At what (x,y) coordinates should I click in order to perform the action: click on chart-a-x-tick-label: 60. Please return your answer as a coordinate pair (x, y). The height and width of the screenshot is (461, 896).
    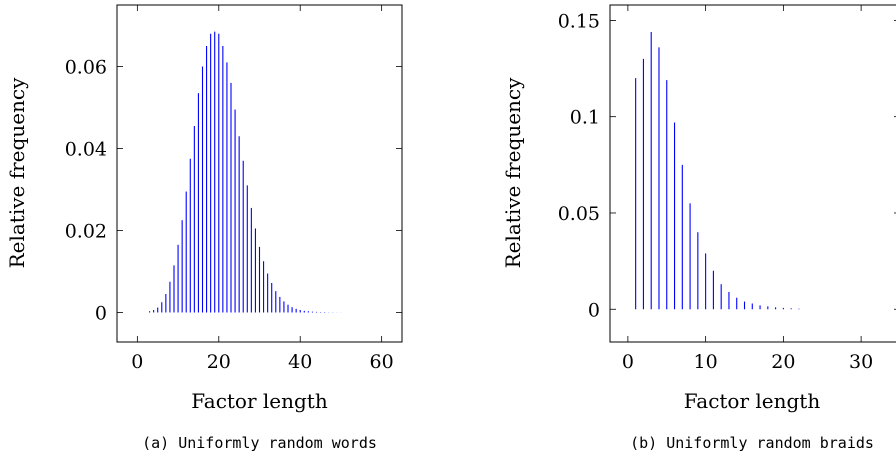
    Looking at the image, I should click on (382, 362).